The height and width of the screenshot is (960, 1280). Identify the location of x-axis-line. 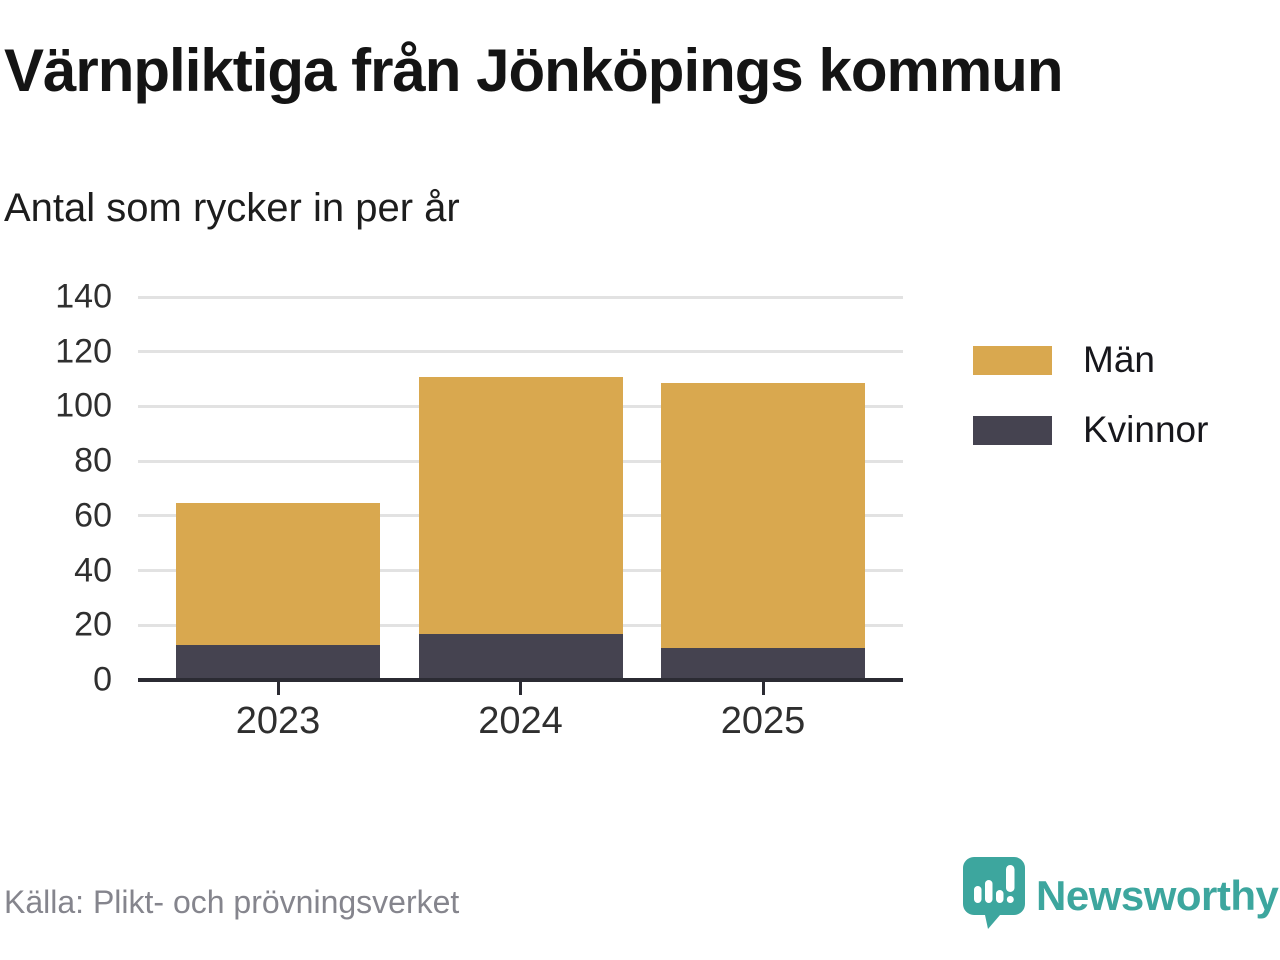
(520, 680).